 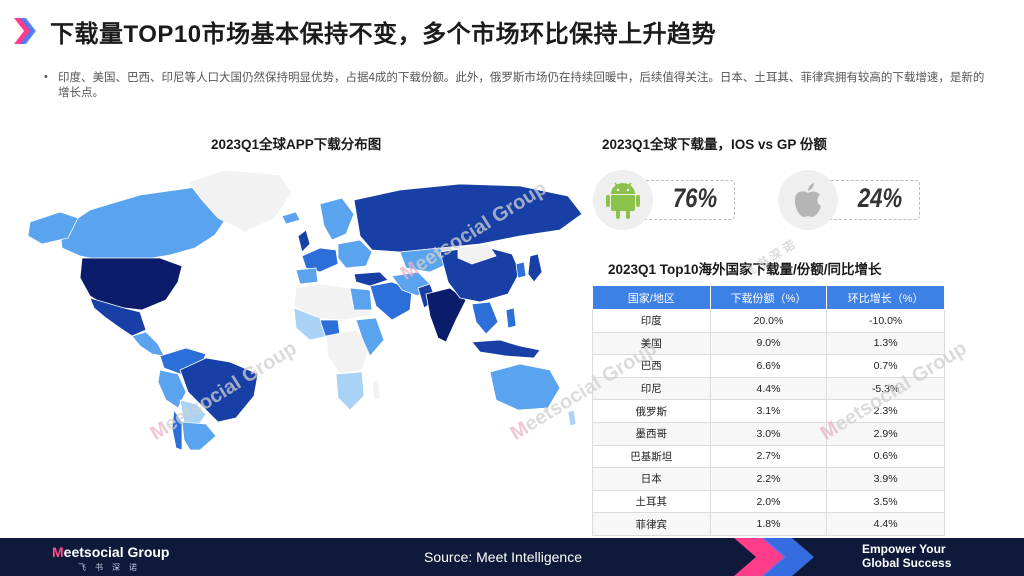 What do you see at coordinates (480, 274) in the screenshot?
I see `map-region-china` at bounding box center [480, 274].